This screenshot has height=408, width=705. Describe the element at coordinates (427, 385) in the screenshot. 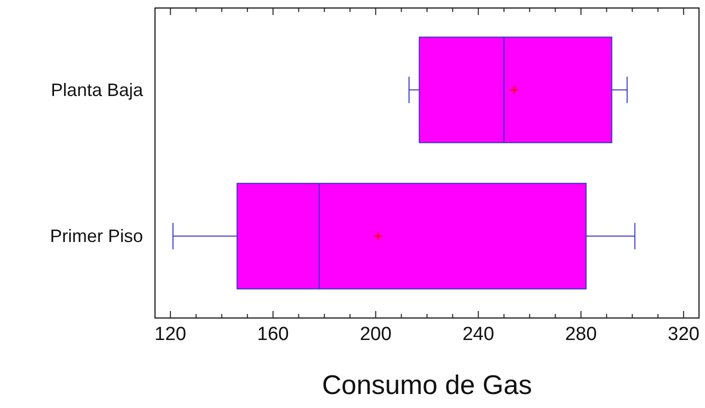

I see `x-axis-title: Consumo de Gas` at that location.